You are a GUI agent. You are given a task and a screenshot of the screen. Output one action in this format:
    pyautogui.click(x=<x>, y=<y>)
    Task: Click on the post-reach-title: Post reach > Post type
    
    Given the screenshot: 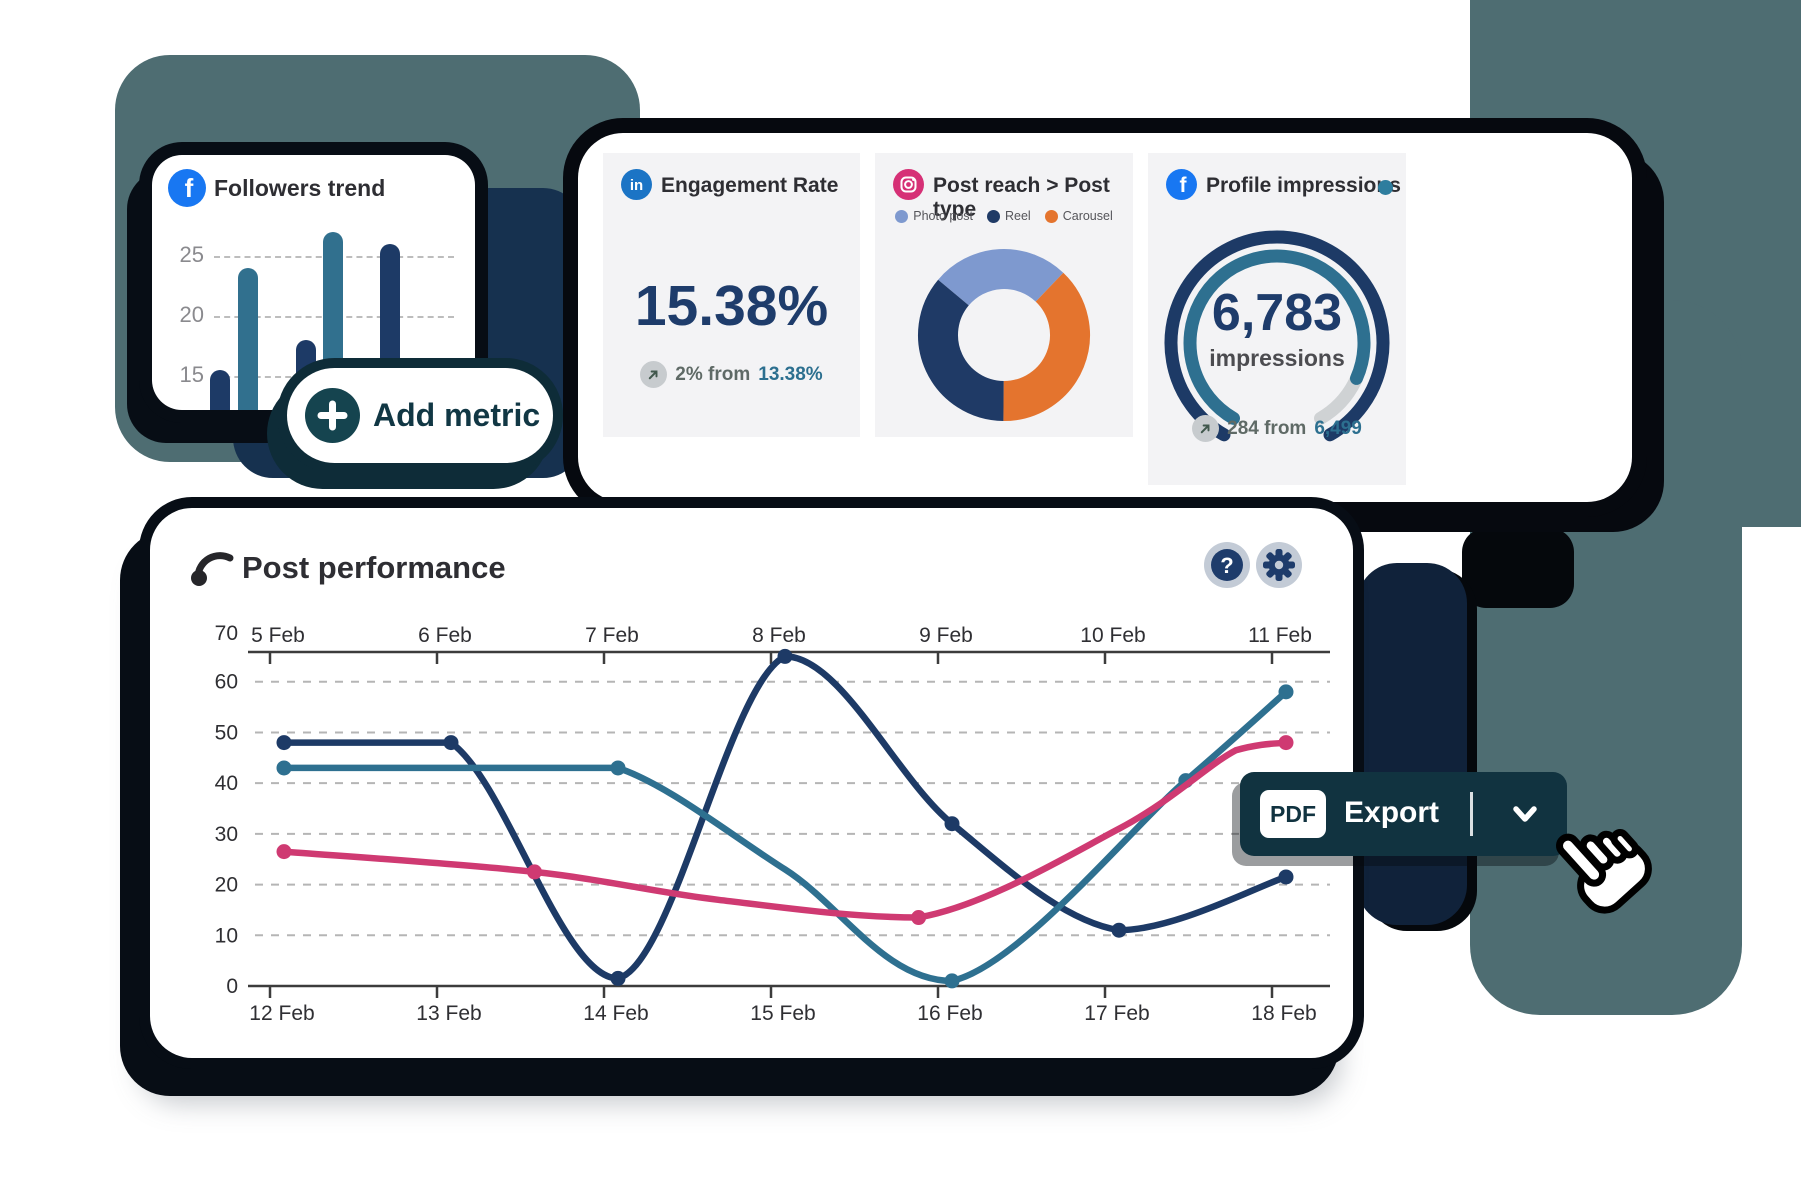 What is the action you would take?
    pyautogui.click(x=1021, y=197)
    